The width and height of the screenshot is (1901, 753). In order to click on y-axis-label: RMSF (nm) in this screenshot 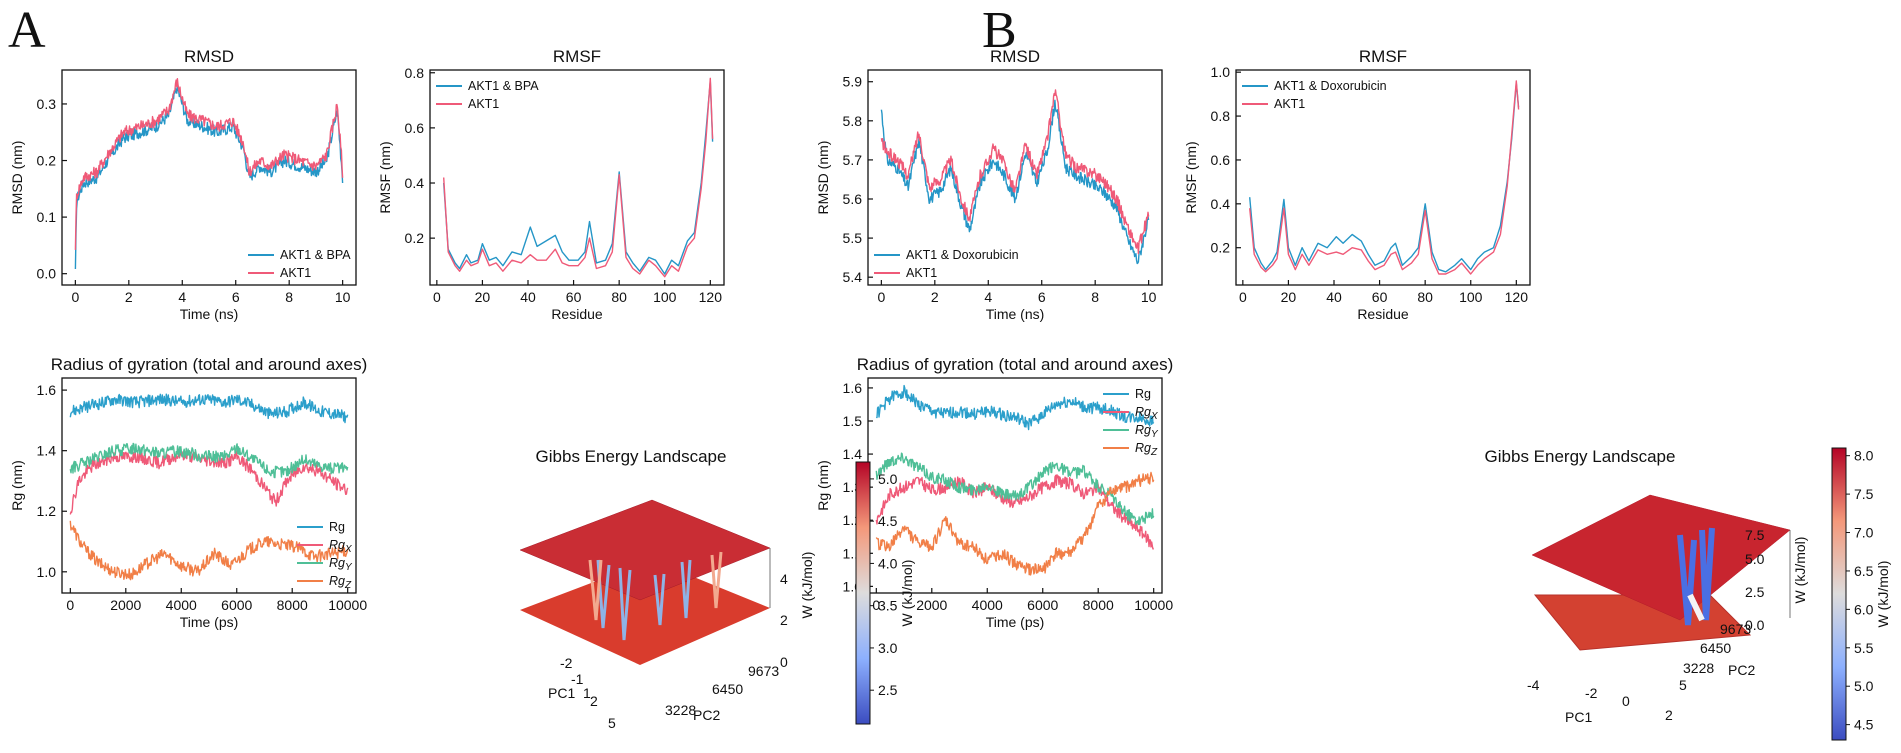, I will do `click(1191, 177)`.